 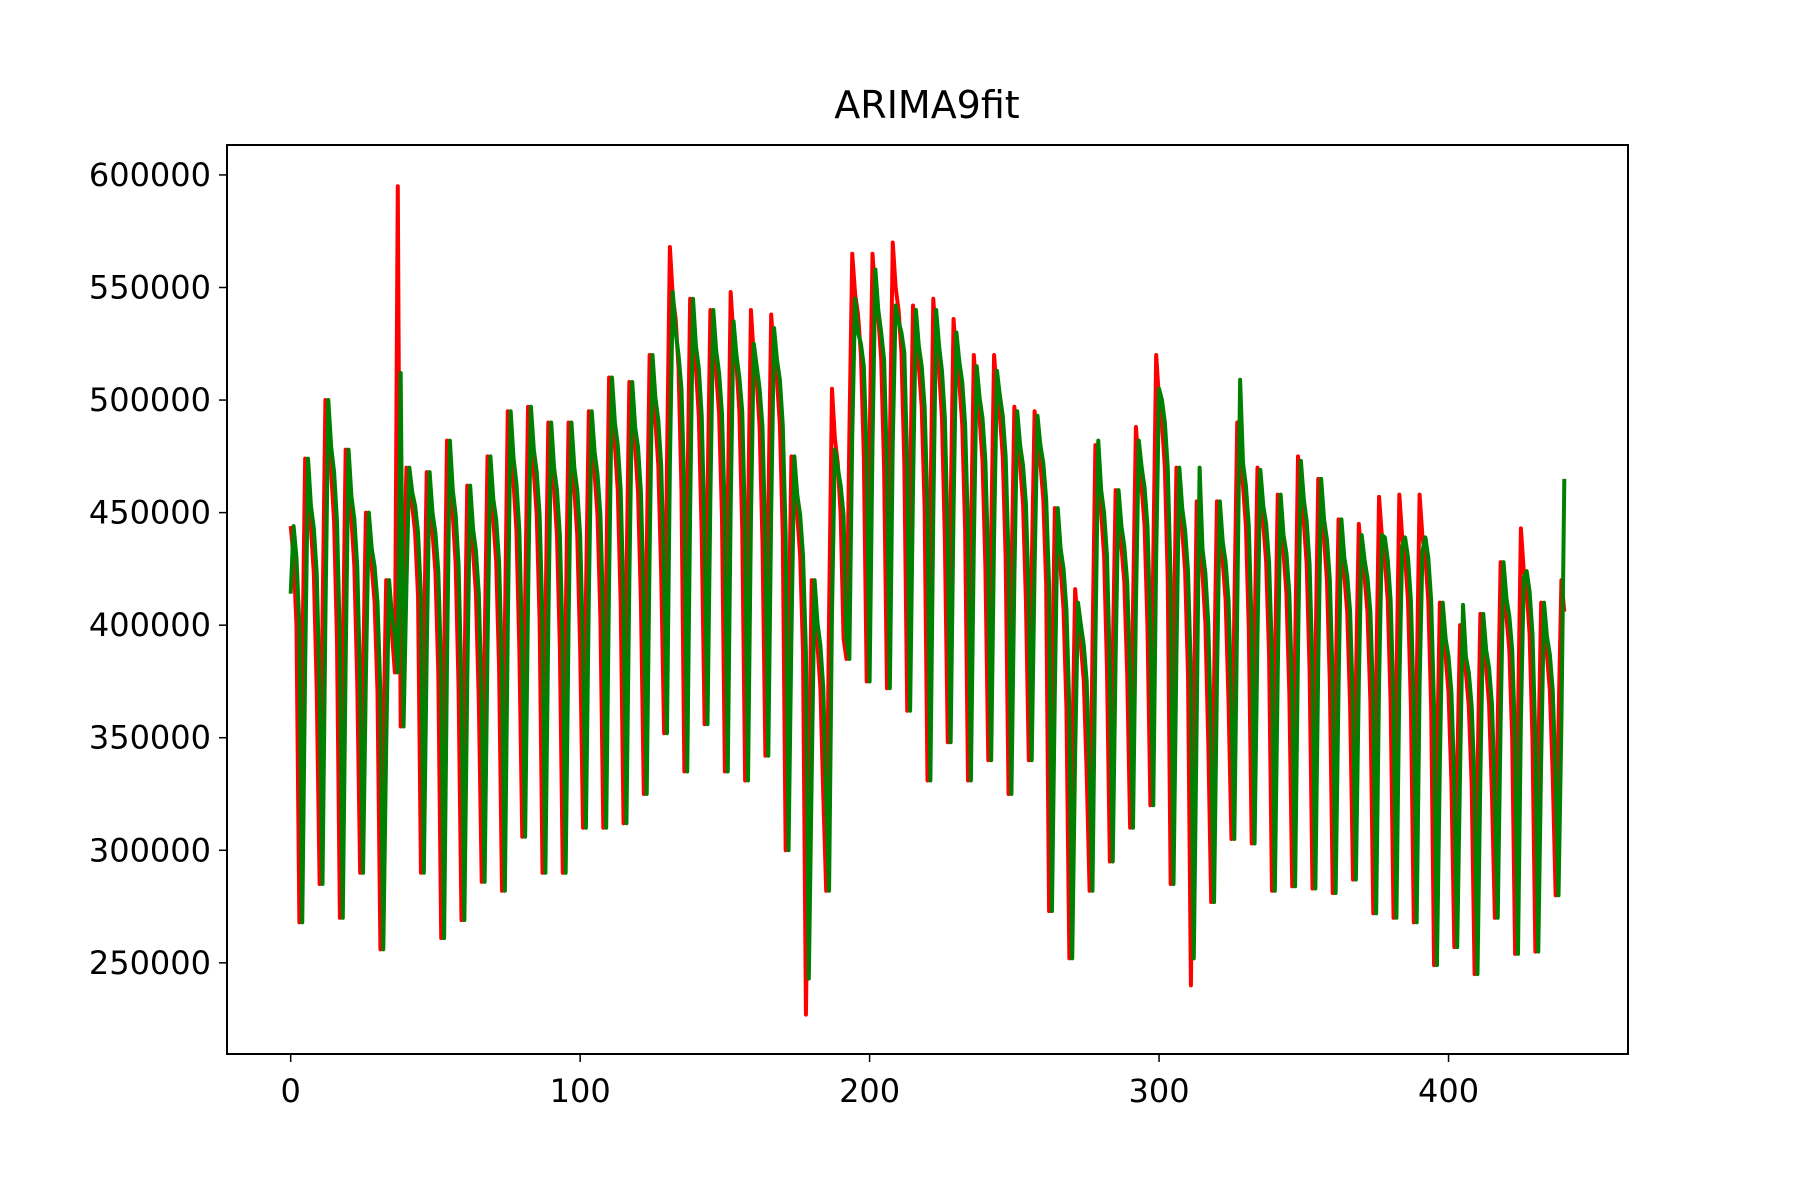 I want to click on y-tick-label: 550000, so click(x=150, y=287).